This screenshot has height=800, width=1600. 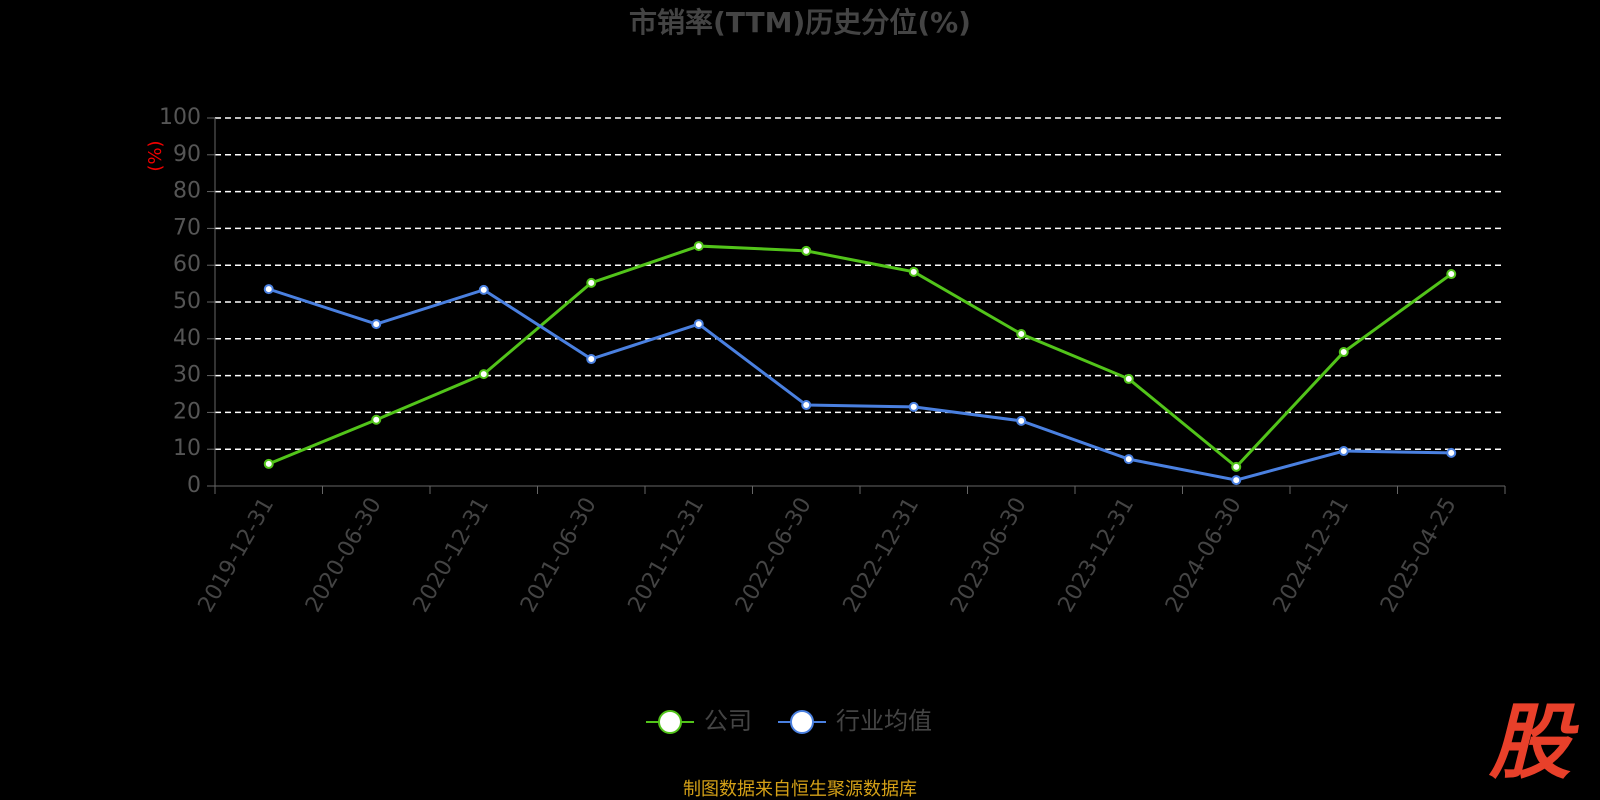 I want to click on y-tick-label: 80, so click(x=187, y=191).